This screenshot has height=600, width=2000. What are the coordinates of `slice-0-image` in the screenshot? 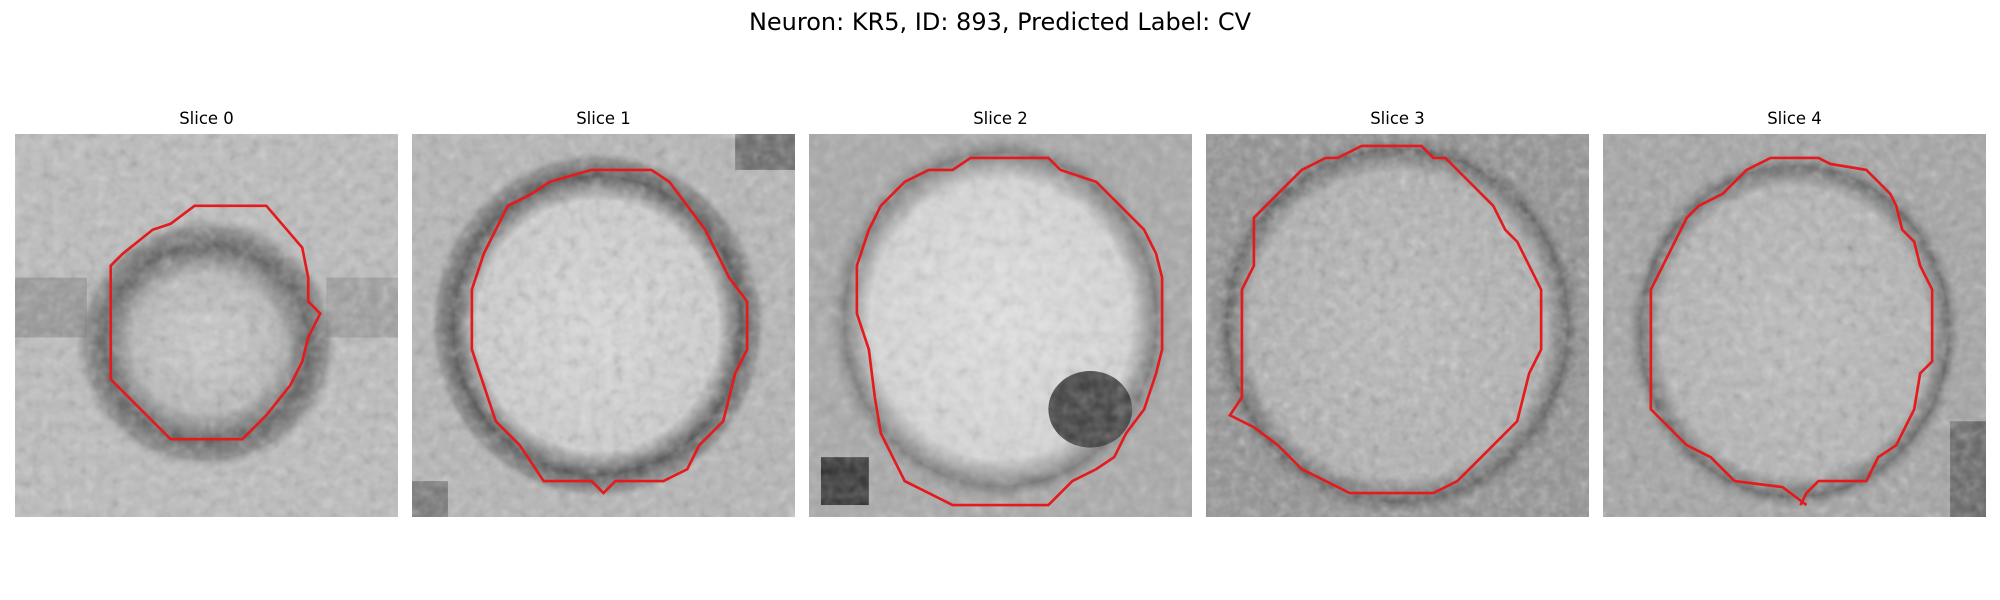 It's located at (206, 325).